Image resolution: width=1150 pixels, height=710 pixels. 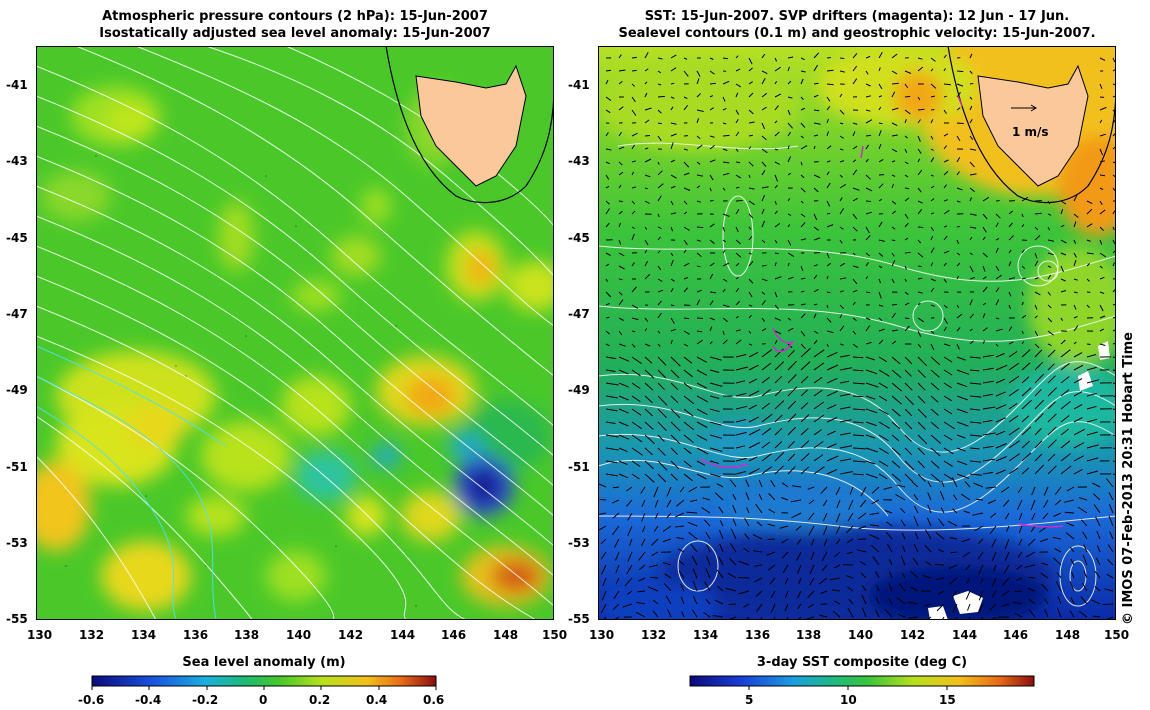 What do you see at coordinates (17, 543) in the screenshot?
I see `y-tick: -53` at bounding box center [17, 543].